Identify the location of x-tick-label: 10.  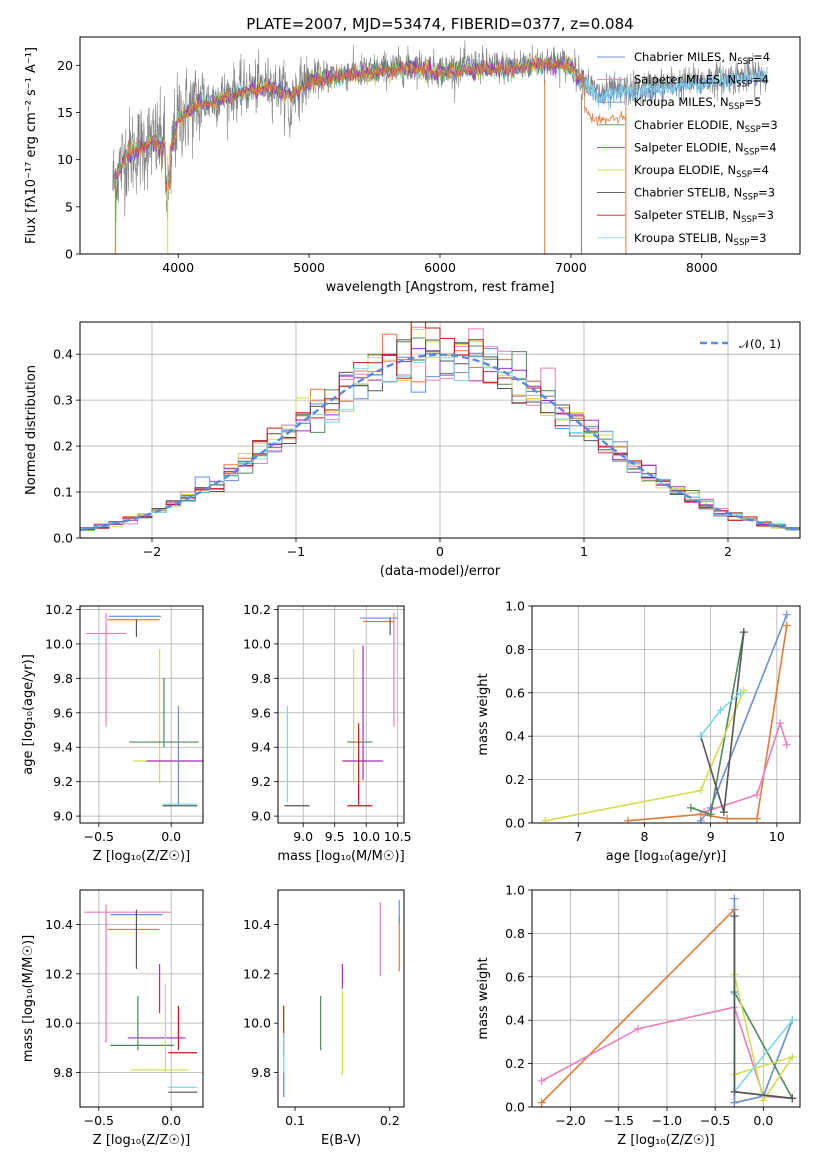
(777, 836).